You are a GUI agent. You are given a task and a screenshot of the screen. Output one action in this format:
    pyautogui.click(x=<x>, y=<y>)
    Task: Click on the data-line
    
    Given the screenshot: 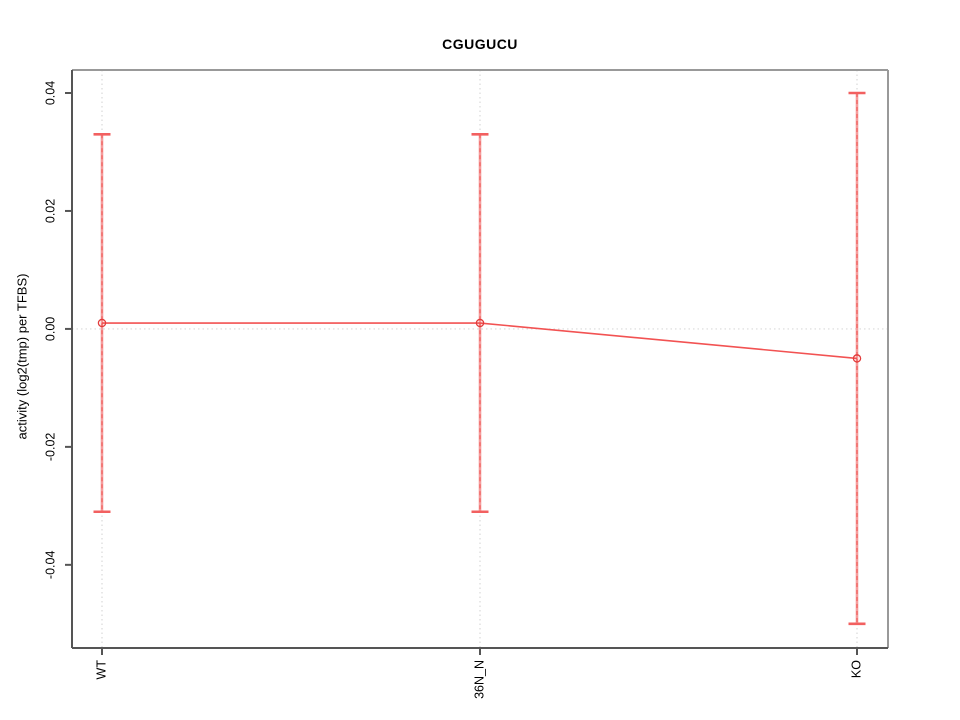 What is the action you would take?
    pyautogui.click(x=480, y=341)
    